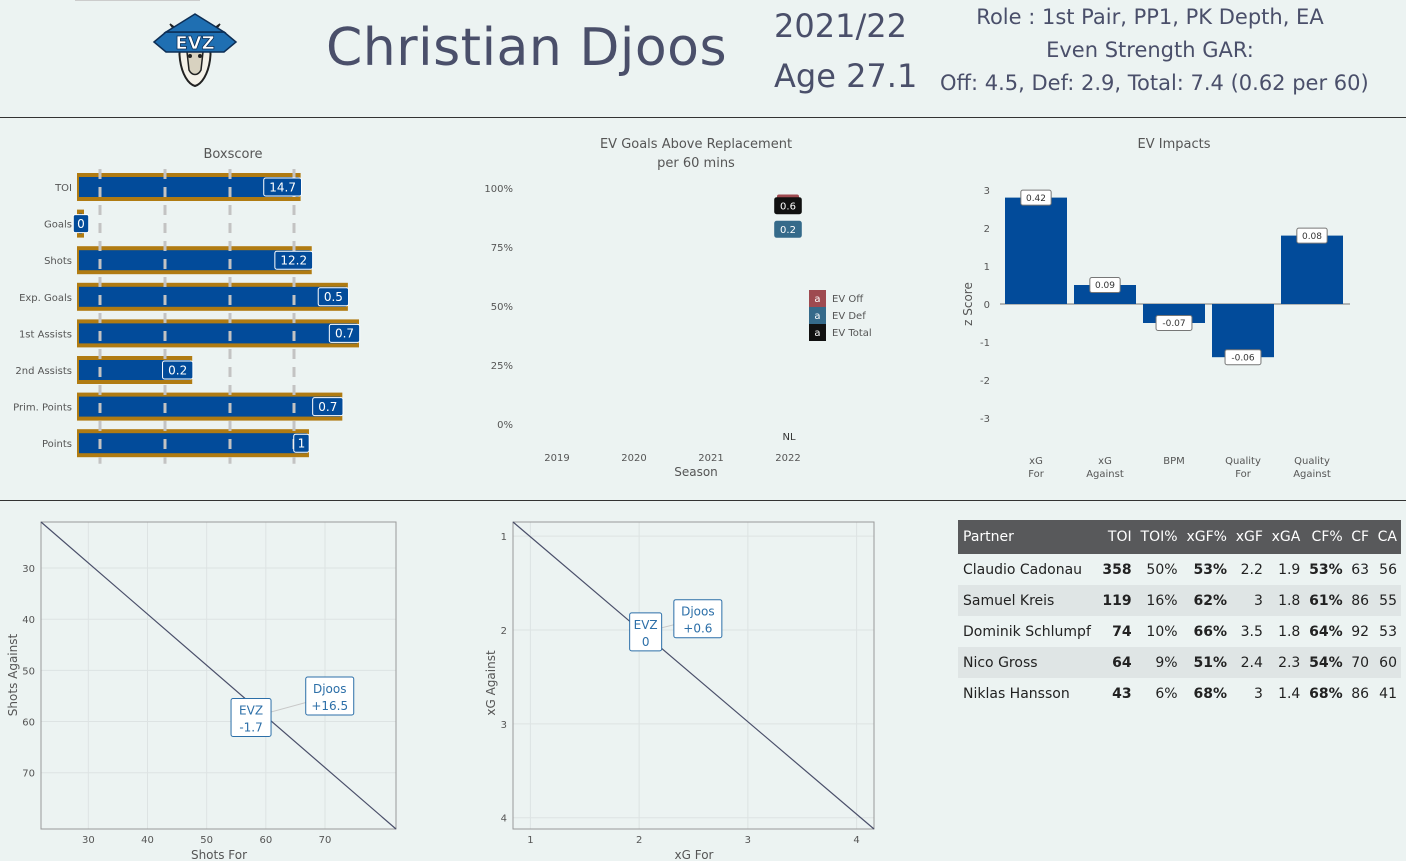 The width and height of the screenshot is (1406, 861). Describe the element at coordinates (748, 840) in the screenshot. I see `xtick: 3` at that location.